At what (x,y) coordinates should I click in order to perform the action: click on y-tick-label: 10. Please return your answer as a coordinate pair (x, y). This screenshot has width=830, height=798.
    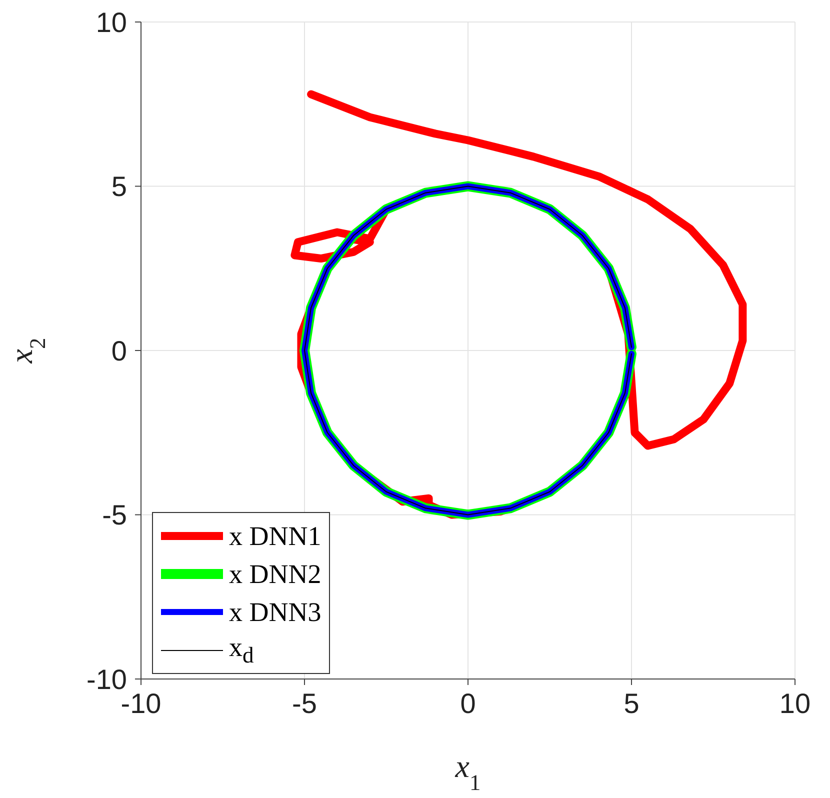
    Looking at the image, I should click on (111, 22).